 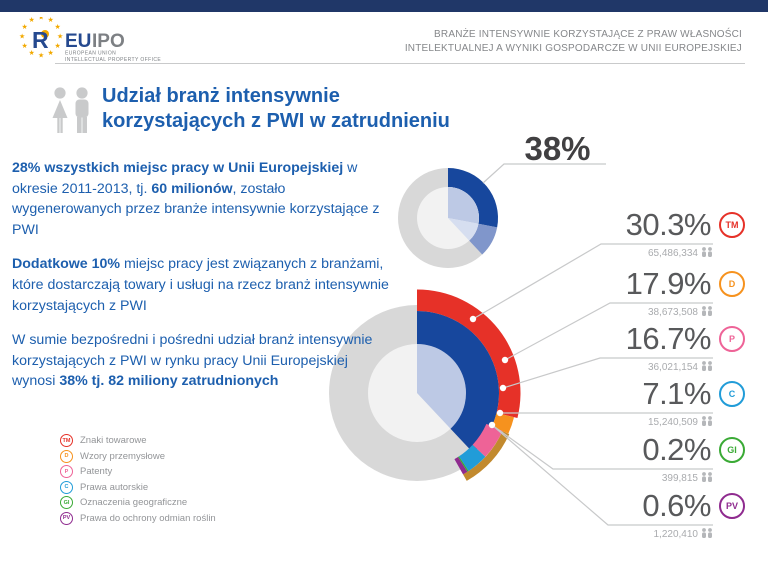 What do you see at coordinates (90, 54) in the screenshot?
I see `logo-subline-1: EUROPEAN UNION` at bounding box center [90, 54].